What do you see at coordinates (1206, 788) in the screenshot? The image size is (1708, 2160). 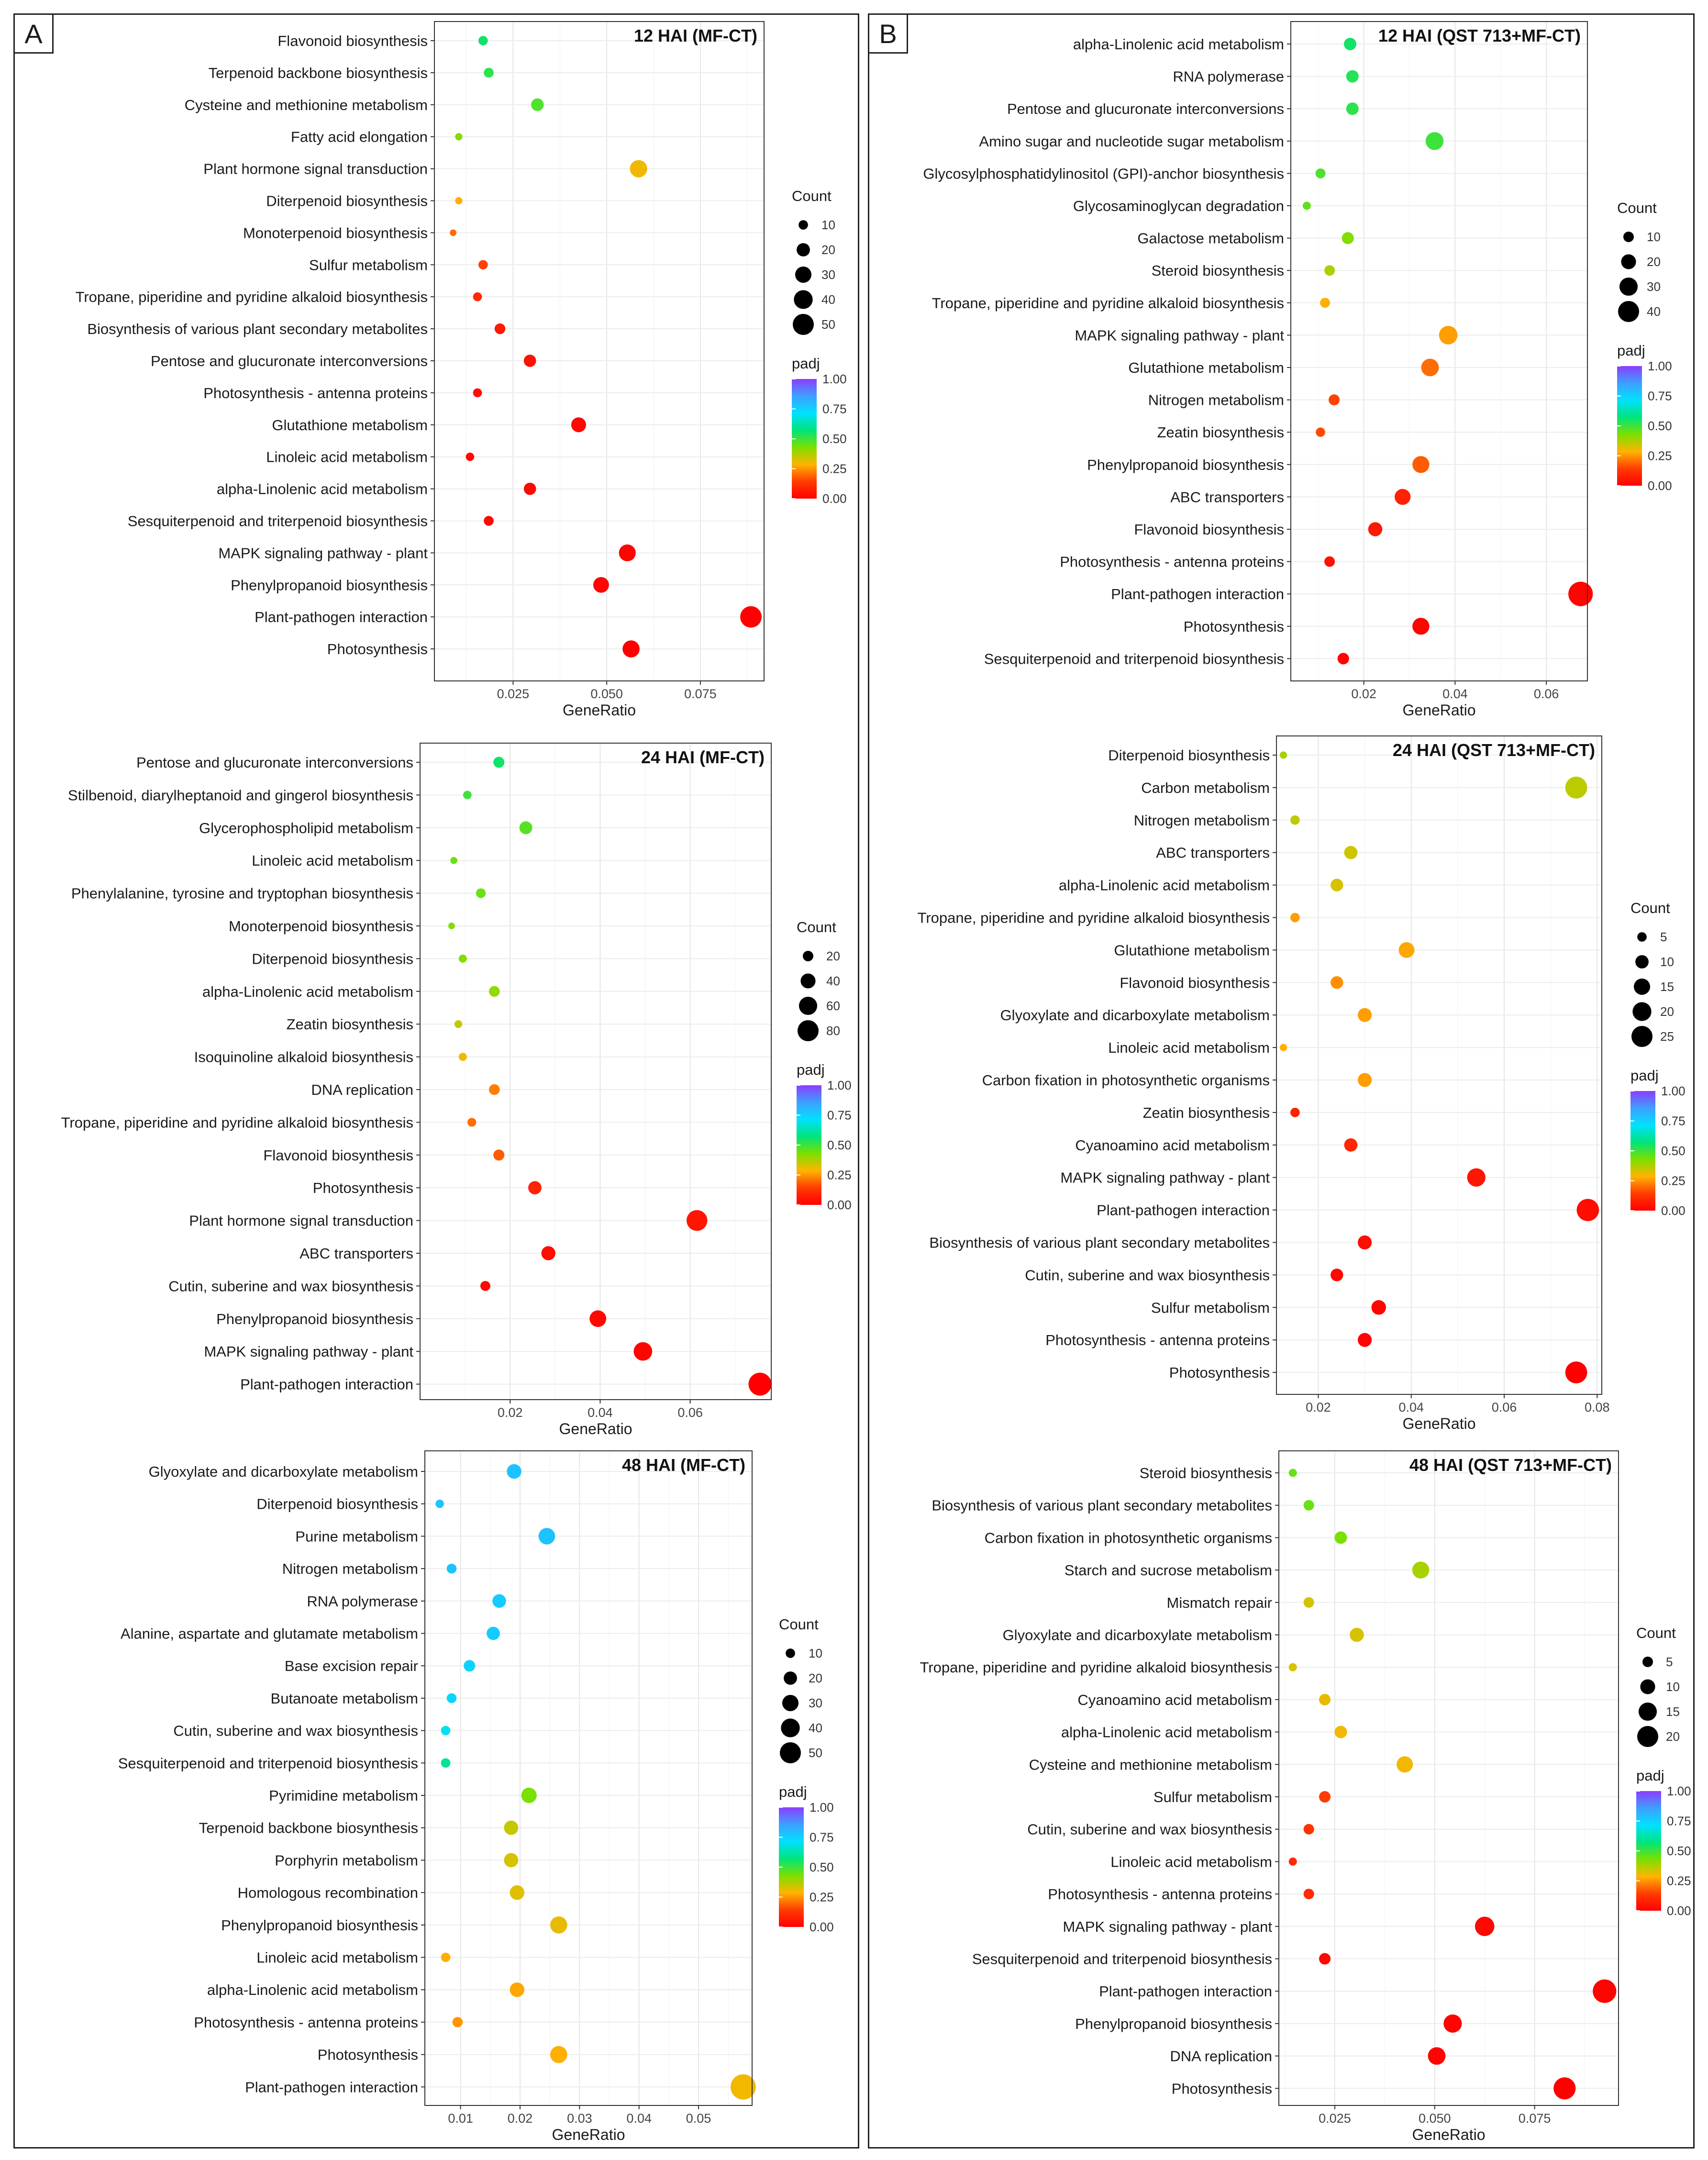 I see `y-tick-label: Carbon metabolism` at bounding box center [1206, 788].